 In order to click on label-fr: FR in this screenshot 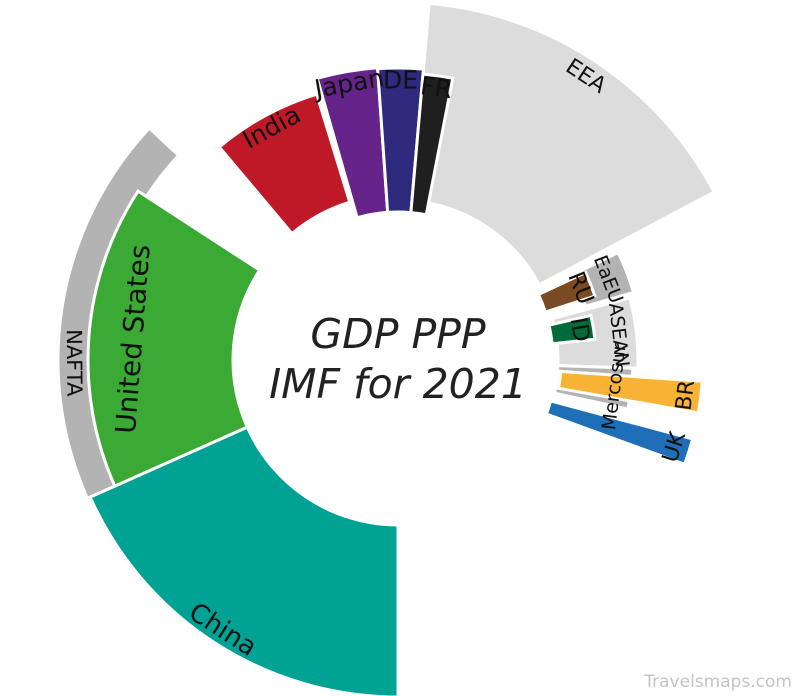, I will do `click(436, 87)`.